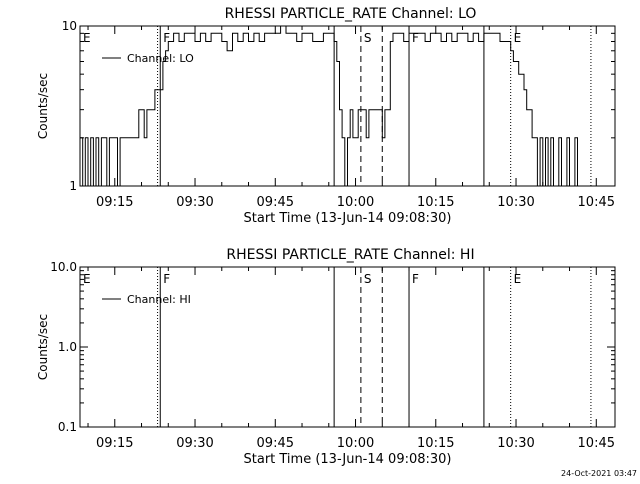 The image size is (640, 484). I want to click on footer-date: 24-Oct-2021 03:47, so click(599, 473).